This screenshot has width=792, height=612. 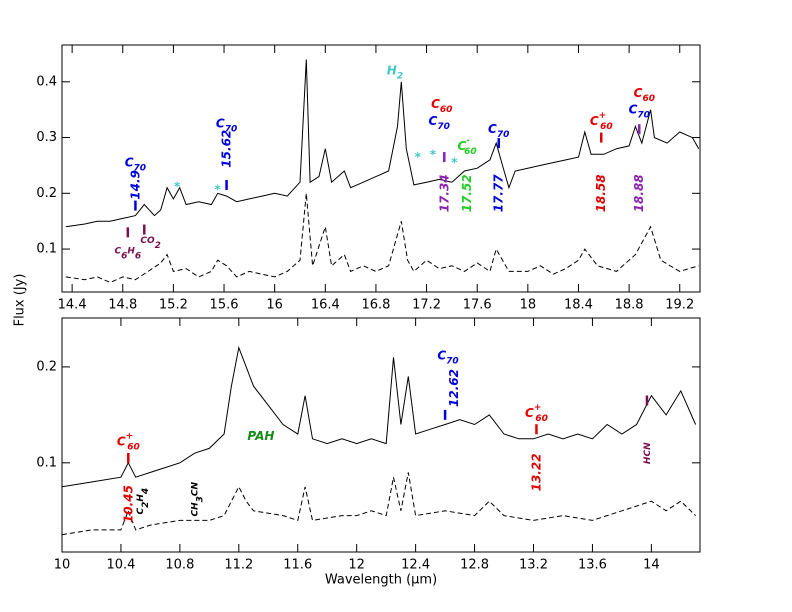 I want to click on x-tick-label: 11.2, so click(x=238, y=565).